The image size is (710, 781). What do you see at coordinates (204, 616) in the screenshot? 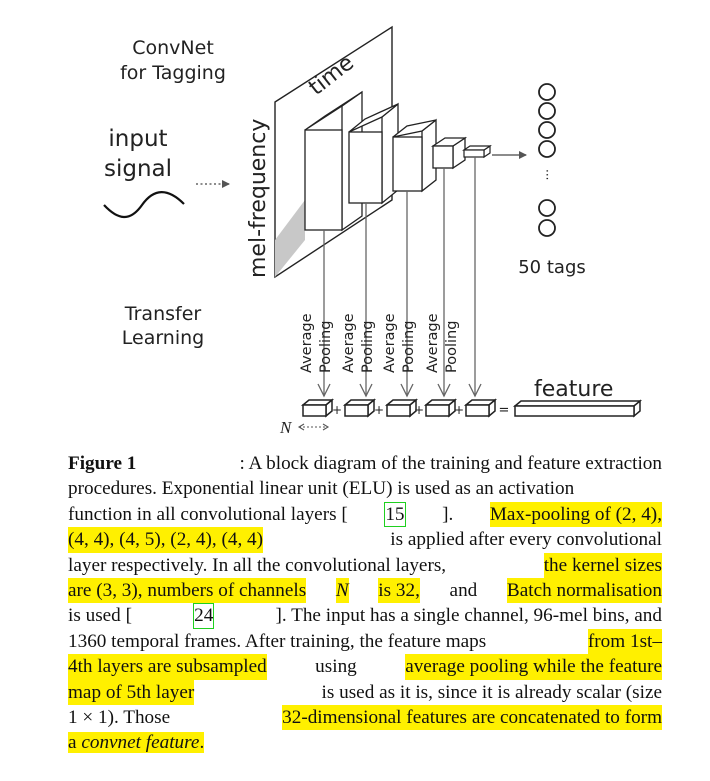
I see `citation-link: 24` at bounding box center [204, 616].